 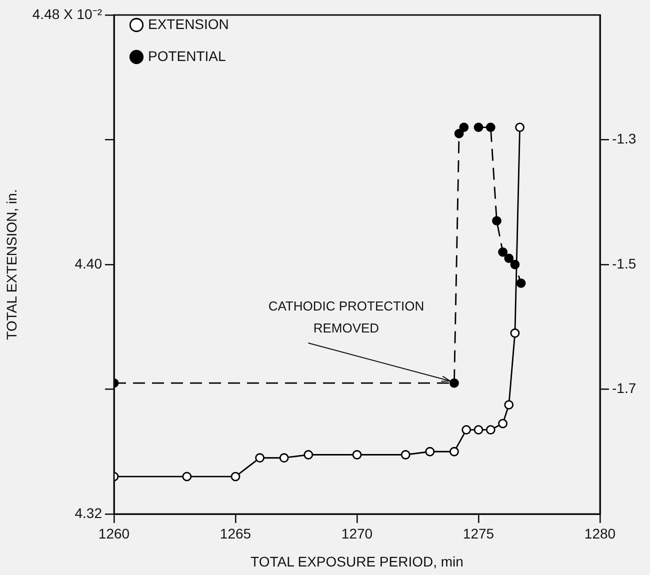 I want to click on annotation: CATHODIC PROTECTION REMOVED, so click(x=346, y=317).